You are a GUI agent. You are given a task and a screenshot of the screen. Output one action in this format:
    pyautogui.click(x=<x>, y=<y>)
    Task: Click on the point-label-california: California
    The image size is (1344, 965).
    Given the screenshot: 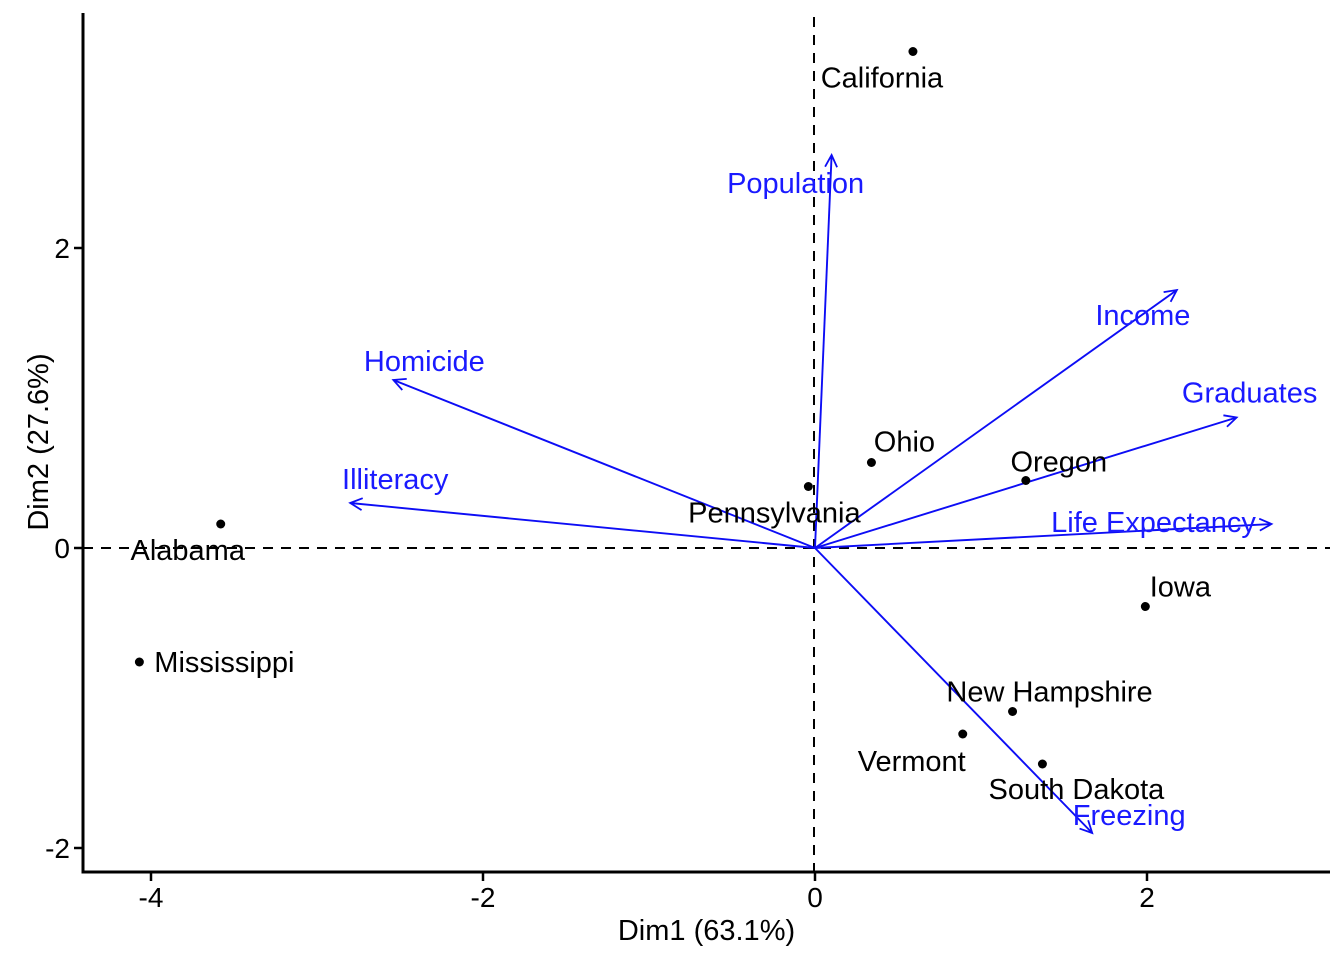 What is the action you would take?
    pyautogui.click(x=882, y=79)
    